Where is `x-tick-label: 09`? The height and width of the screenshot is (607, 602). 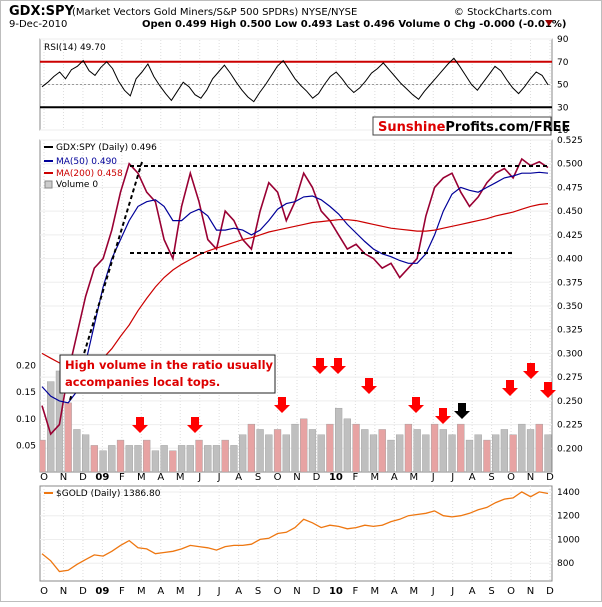 x-tick-label: 09 is located at coordinates (102, 591).